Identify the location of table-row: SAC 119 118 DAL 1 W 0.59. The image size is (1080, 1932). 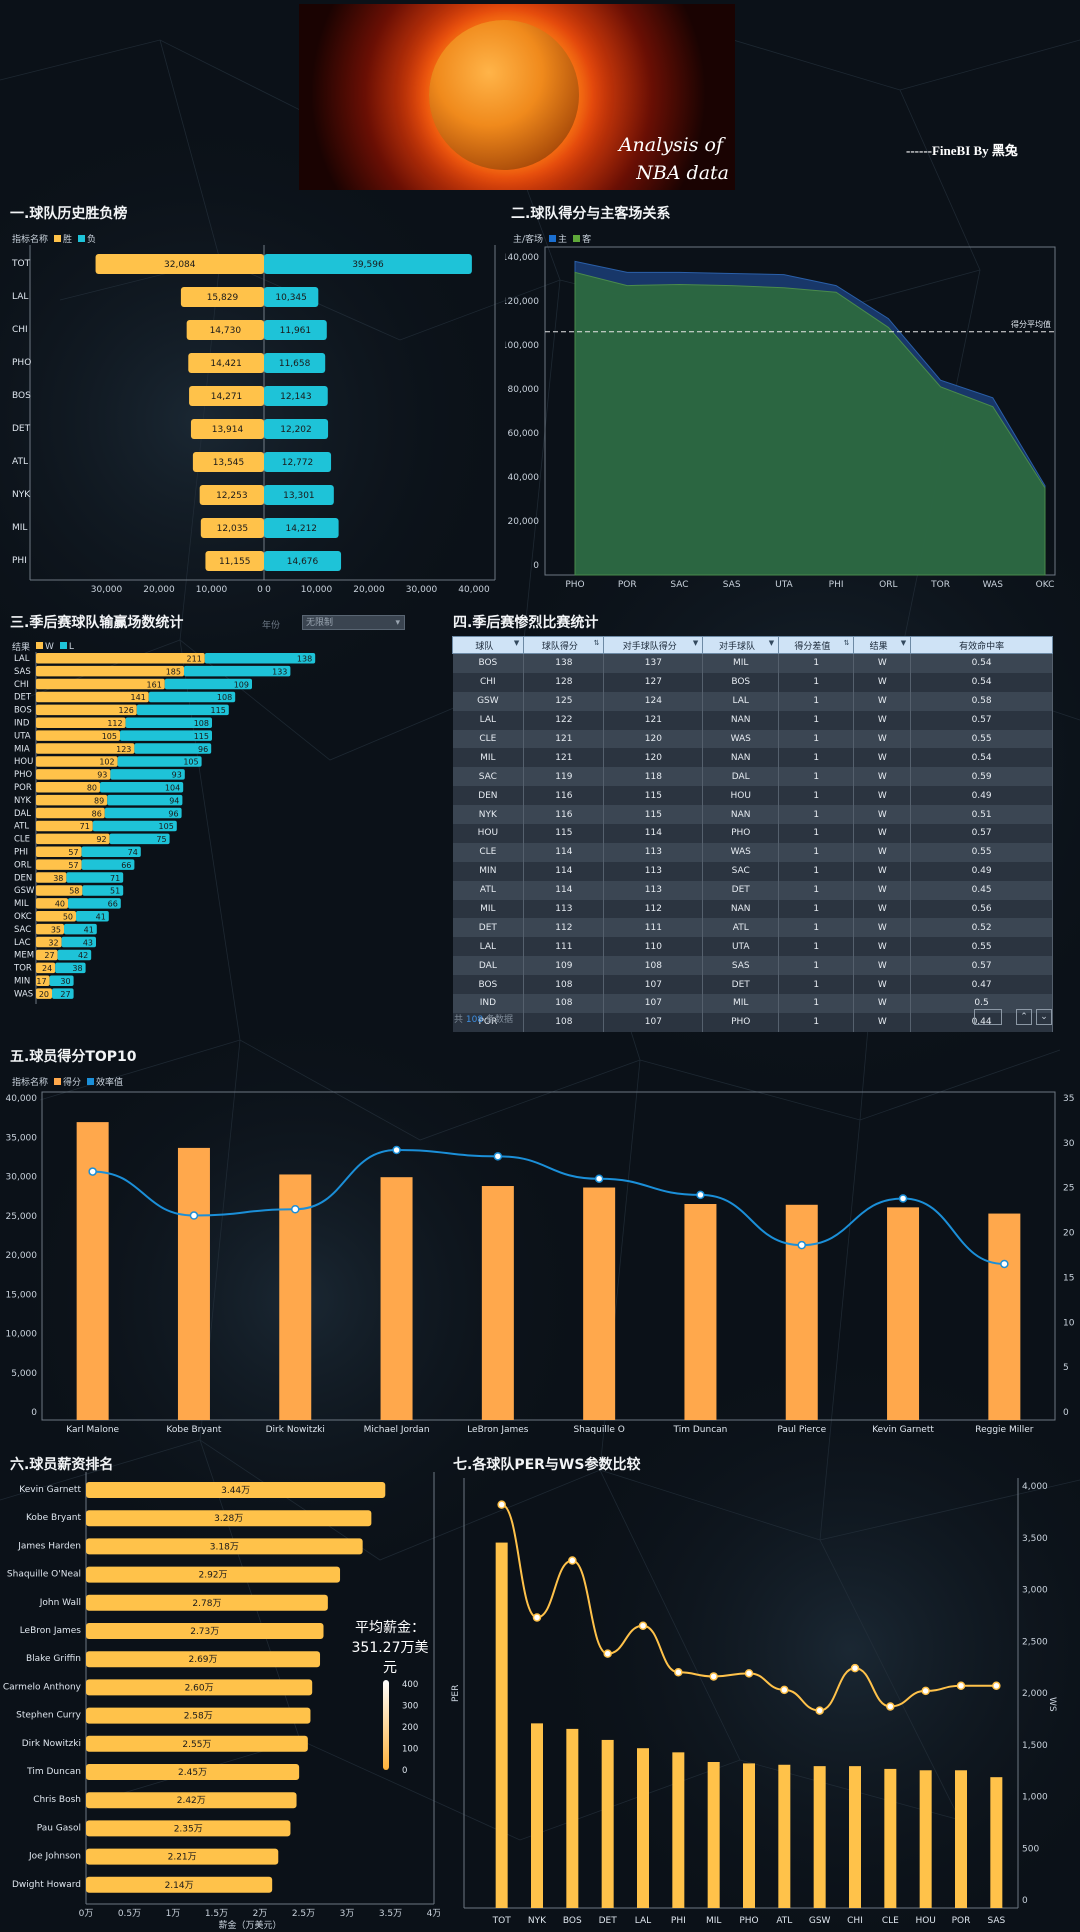
(752, 777).